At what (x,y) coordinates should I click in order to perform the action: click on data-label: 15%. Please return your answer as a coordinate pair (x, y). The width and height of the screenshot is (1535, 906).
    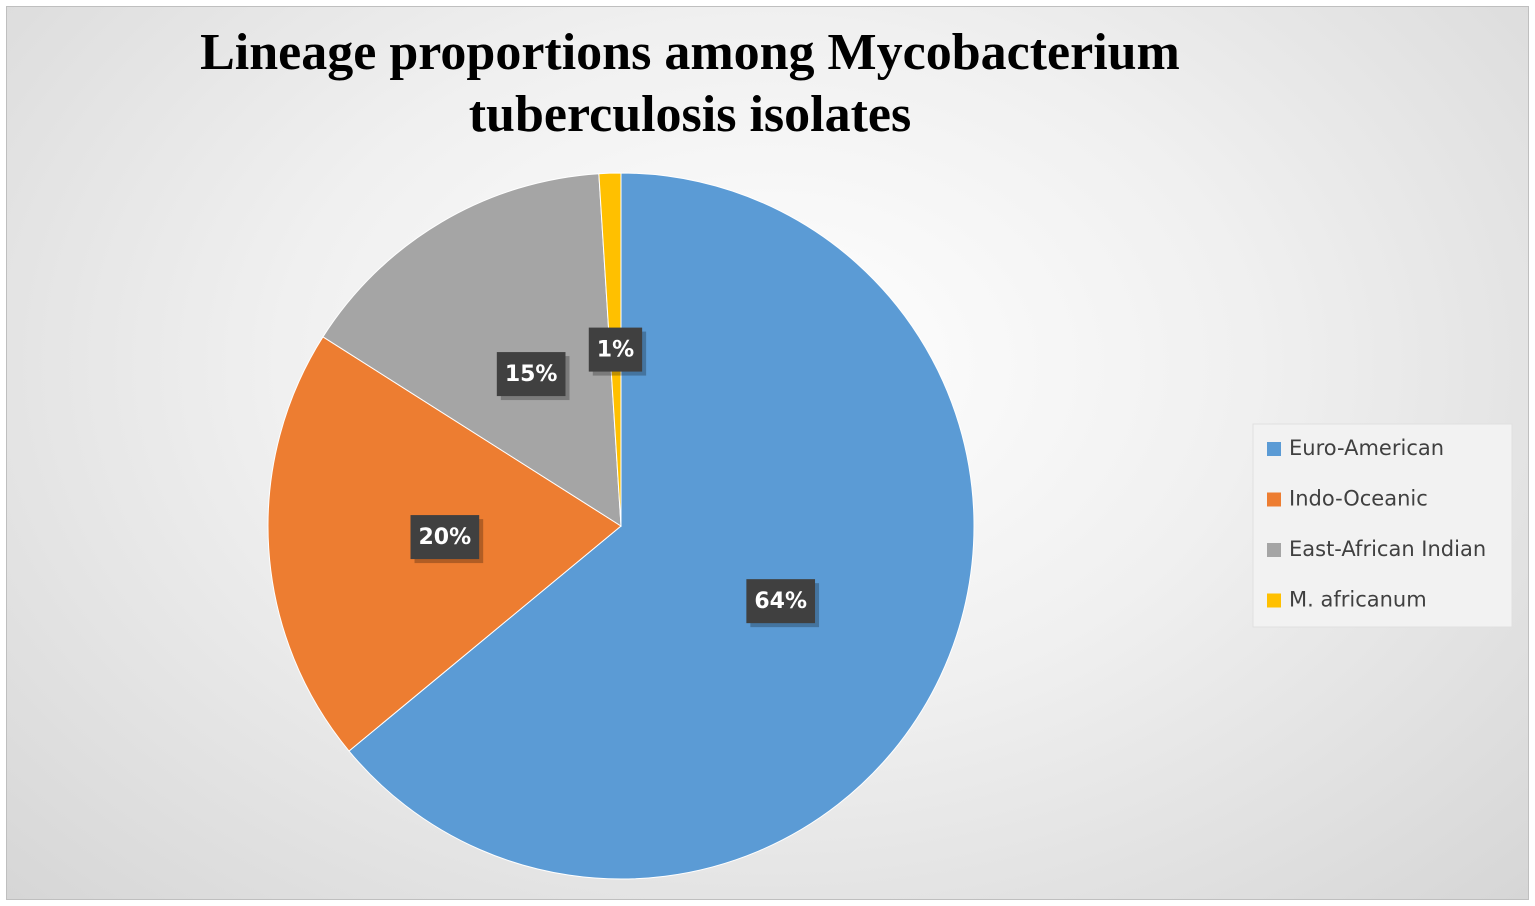
    Looking at the image, I should click on (533, 376).